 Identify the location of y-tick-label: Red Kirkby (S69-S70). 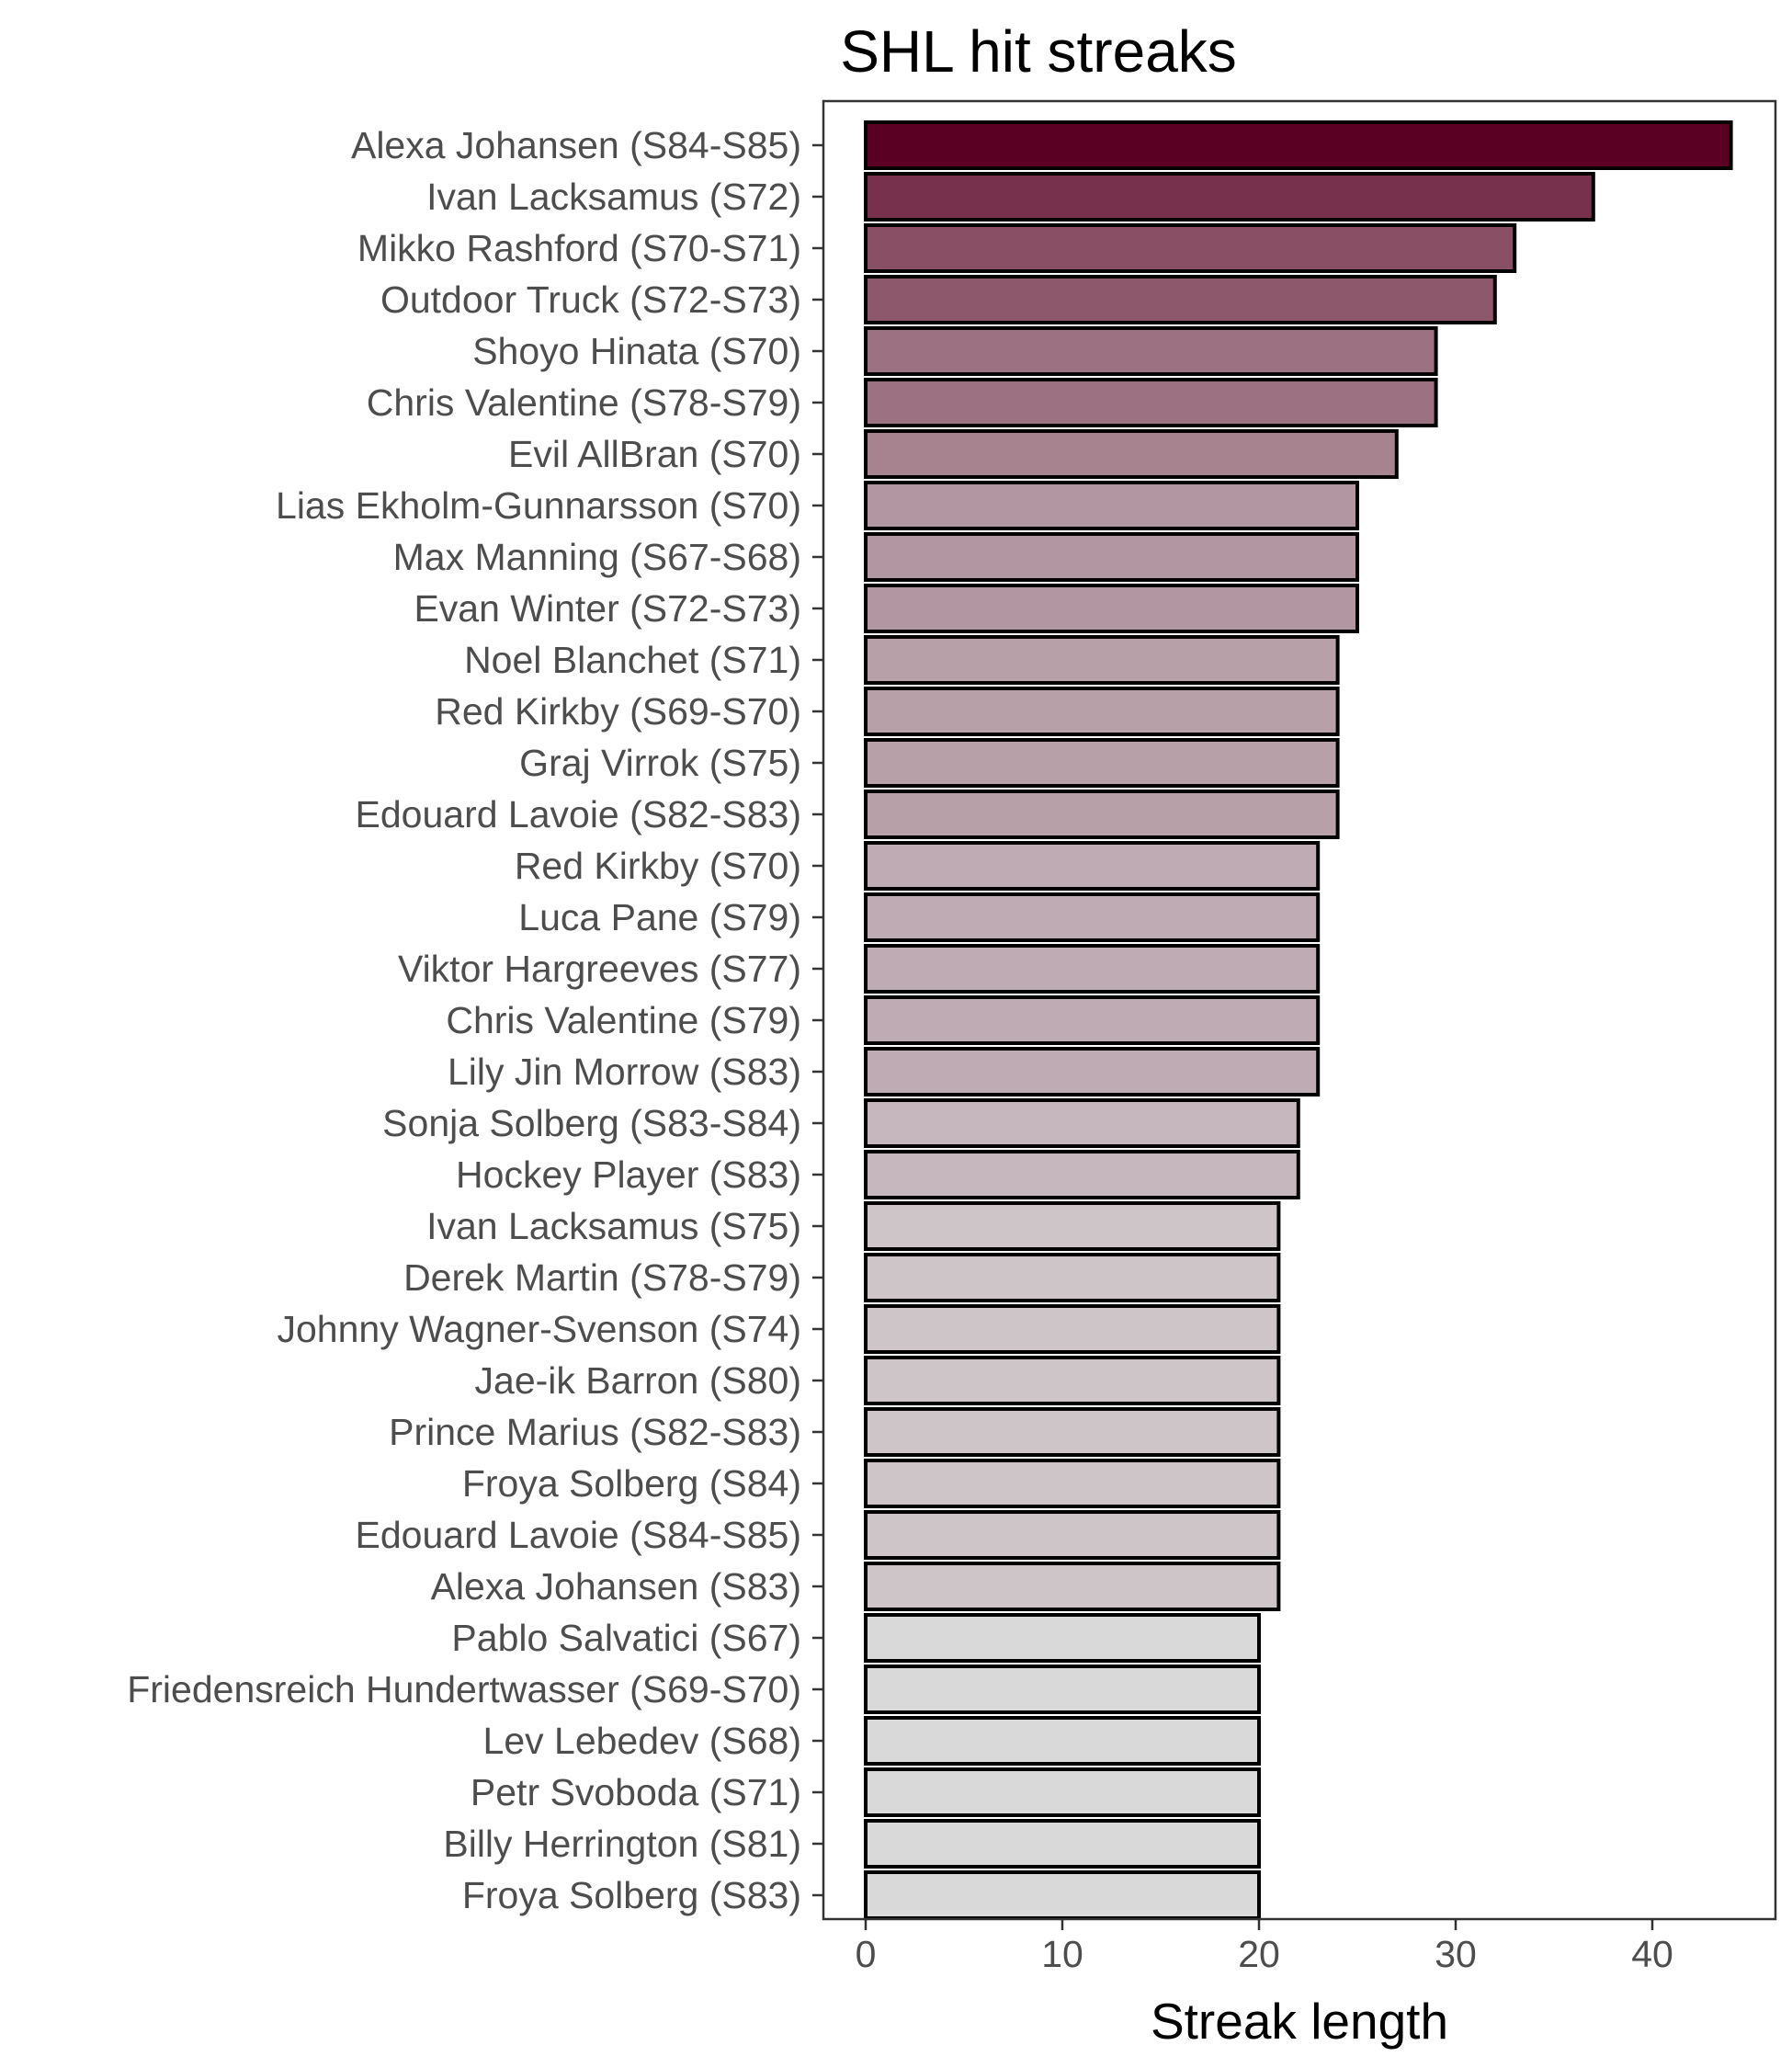
(618, 711).